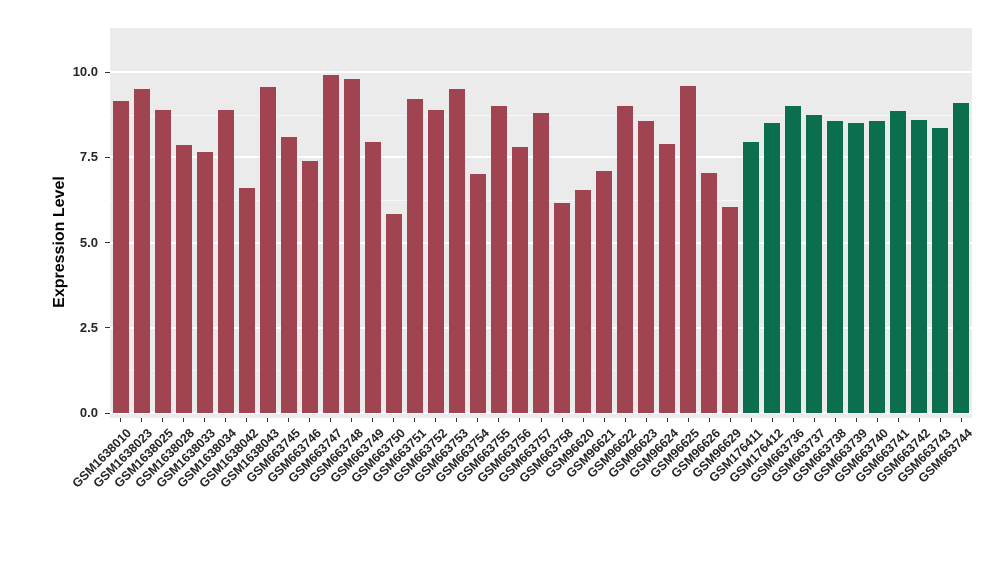  Describe the element at coordinates (667, 278) in the screenshot. I see `bar-GSM96624` at that location.